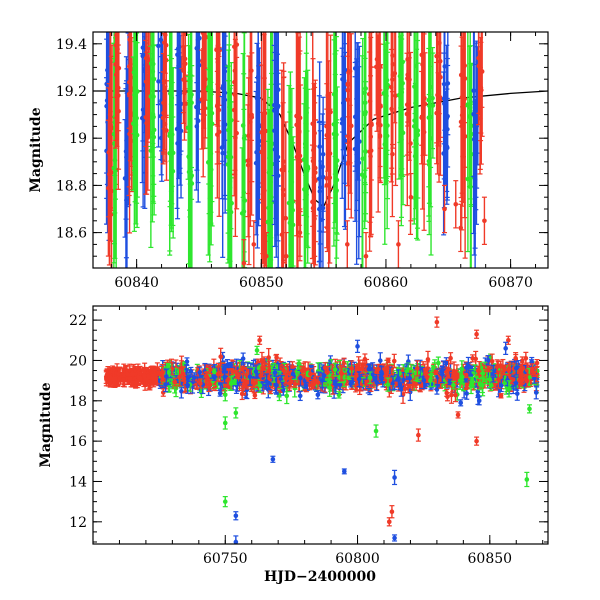 This screenshot has height=600, width=600. I want to click on x-tick-label: 60850, so click(261, 283).